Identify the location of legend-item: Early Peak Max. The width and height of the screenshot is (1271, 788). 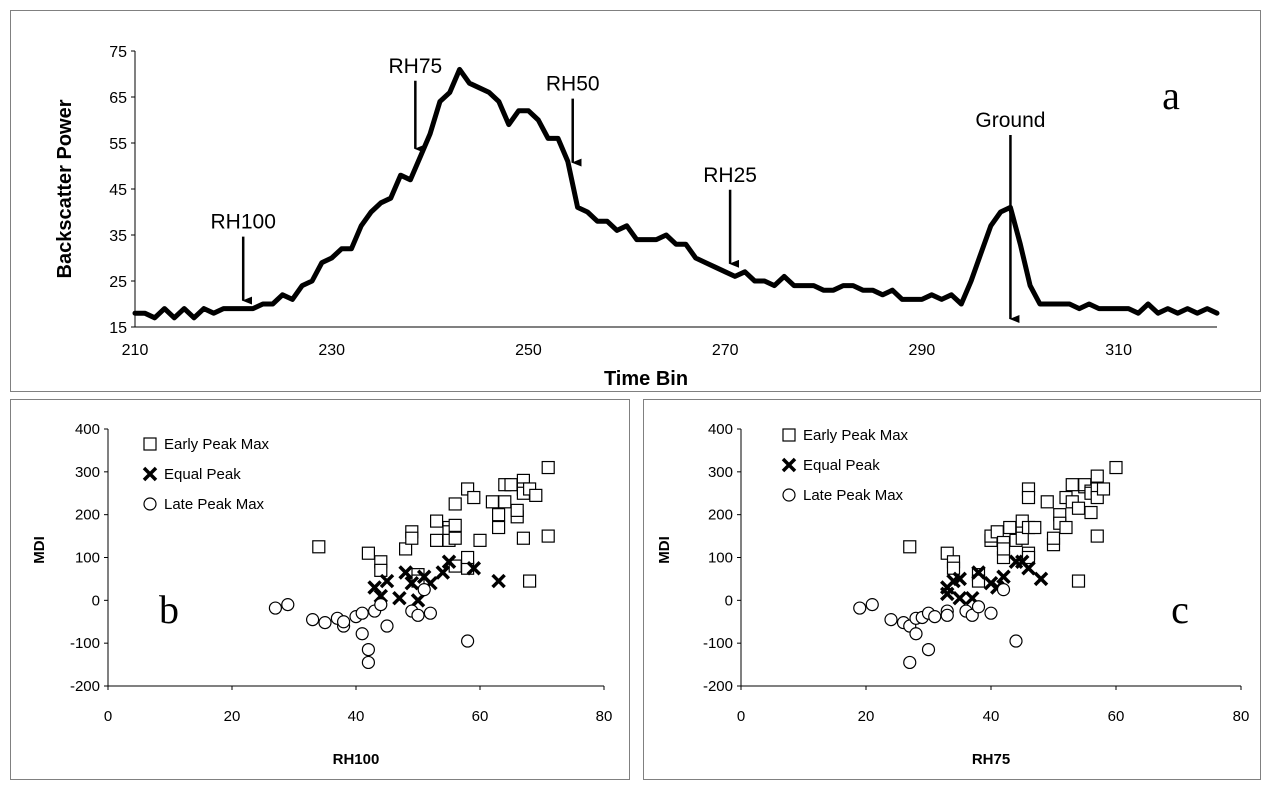
(206, 444).